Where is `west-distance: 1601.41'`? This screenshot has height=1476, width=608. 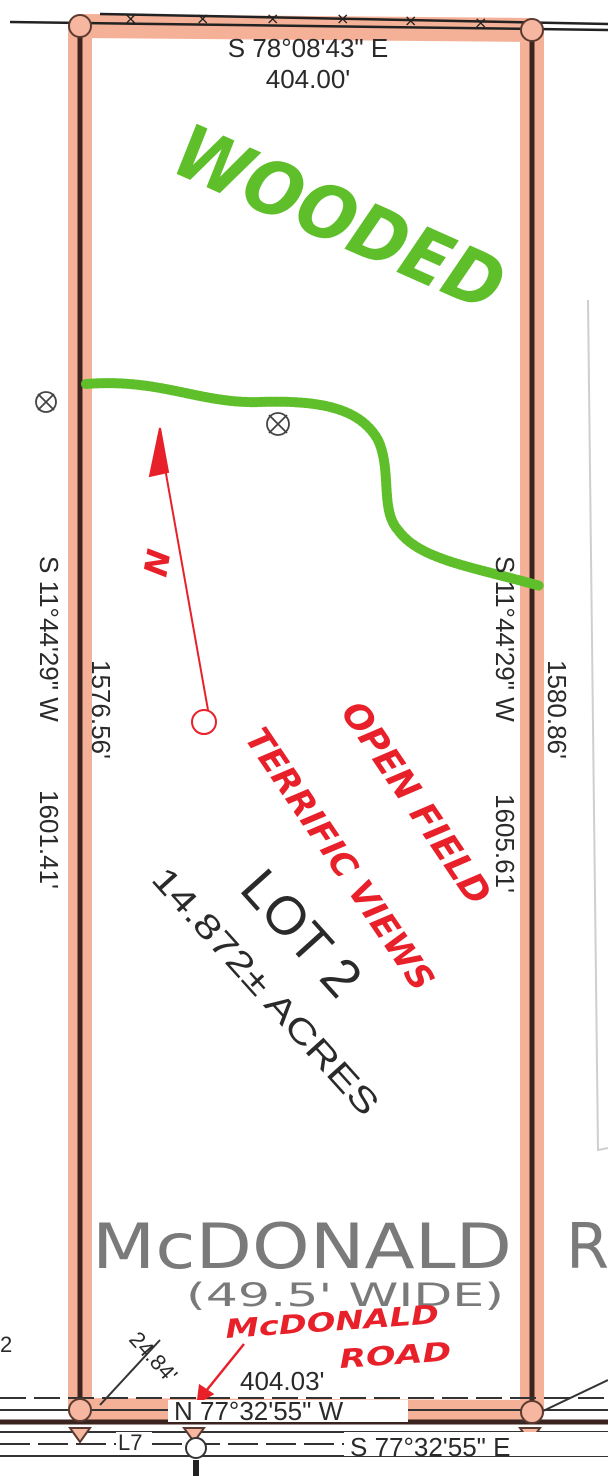 west-distance: 1601.41' is located at coordinates (49, 839).